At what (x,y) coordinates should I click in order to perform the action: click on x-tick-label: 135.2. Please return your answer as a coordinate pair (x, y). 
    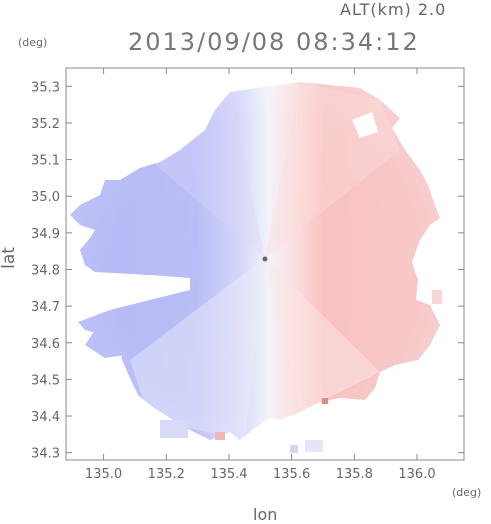
    Looking at the image, I should click on (166, 474).